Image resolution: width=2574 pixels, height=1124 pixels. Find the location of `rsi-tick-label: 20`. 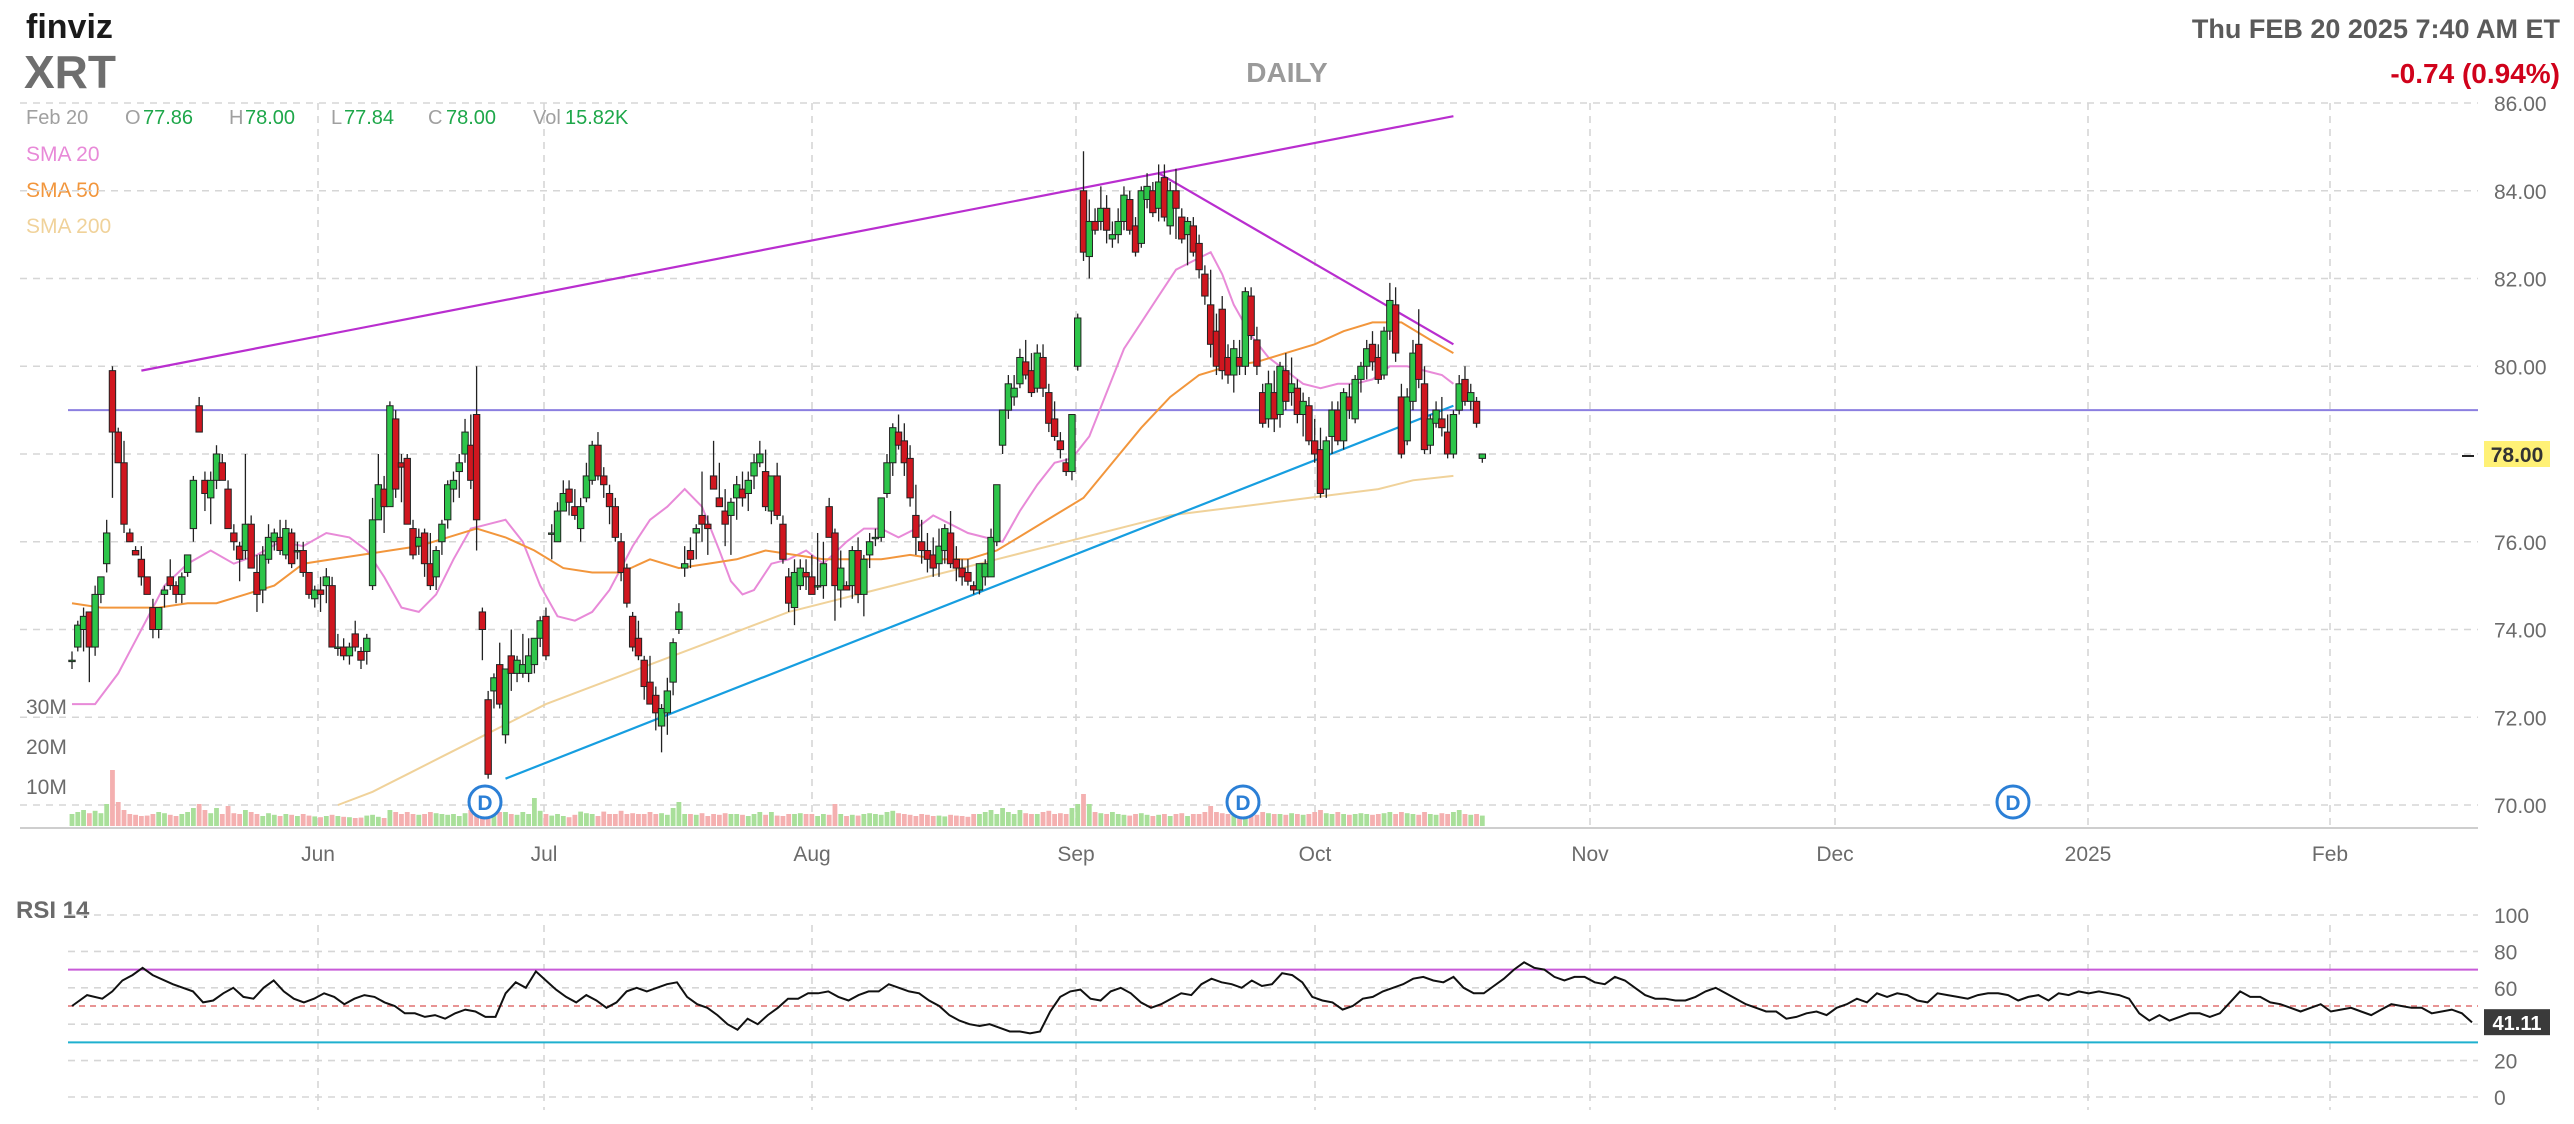

rsi-tick-label: 20 is located at coordinates (2505, 1062).